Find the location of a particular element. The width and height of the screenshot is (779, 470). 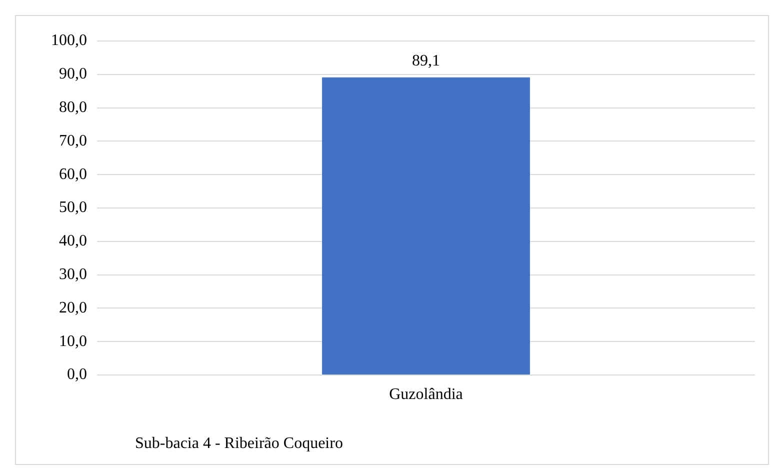

y-tick-label: 90,0 is located at coordinates (73, 74).